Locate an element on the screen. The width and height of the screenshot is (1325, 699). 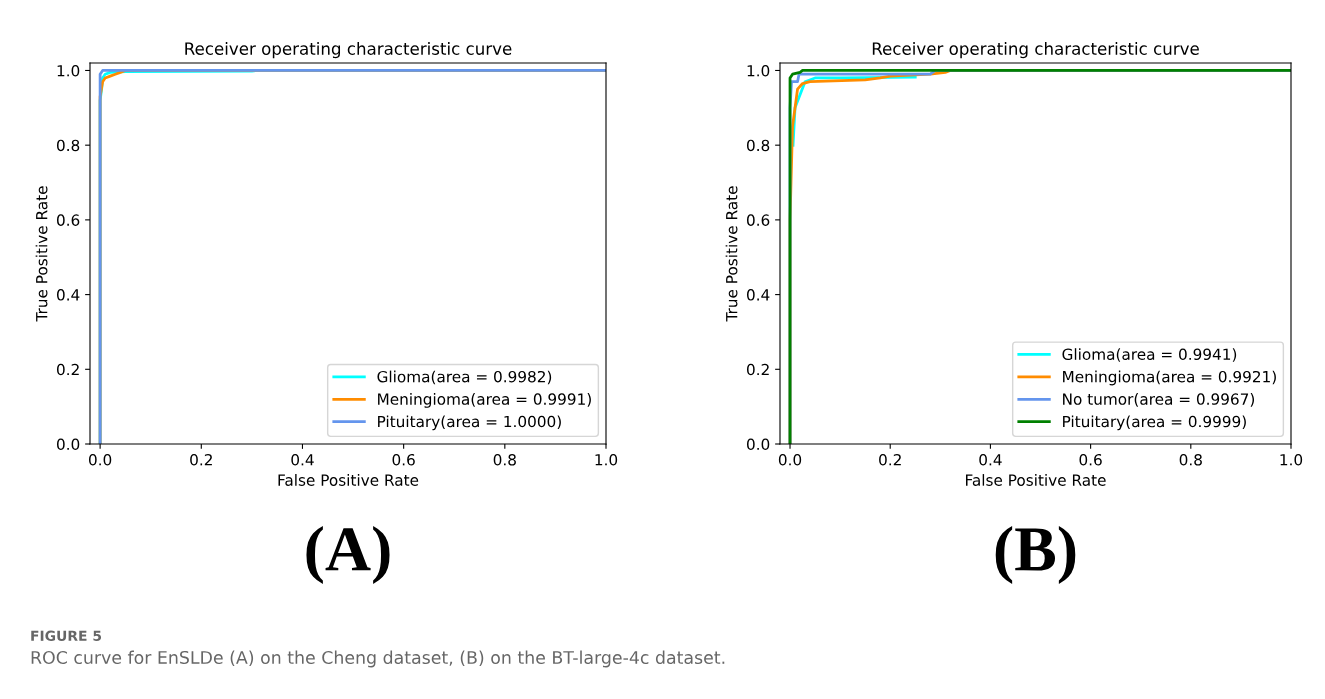
caption: FIGURE 5 is located at coordinates (66, 636).